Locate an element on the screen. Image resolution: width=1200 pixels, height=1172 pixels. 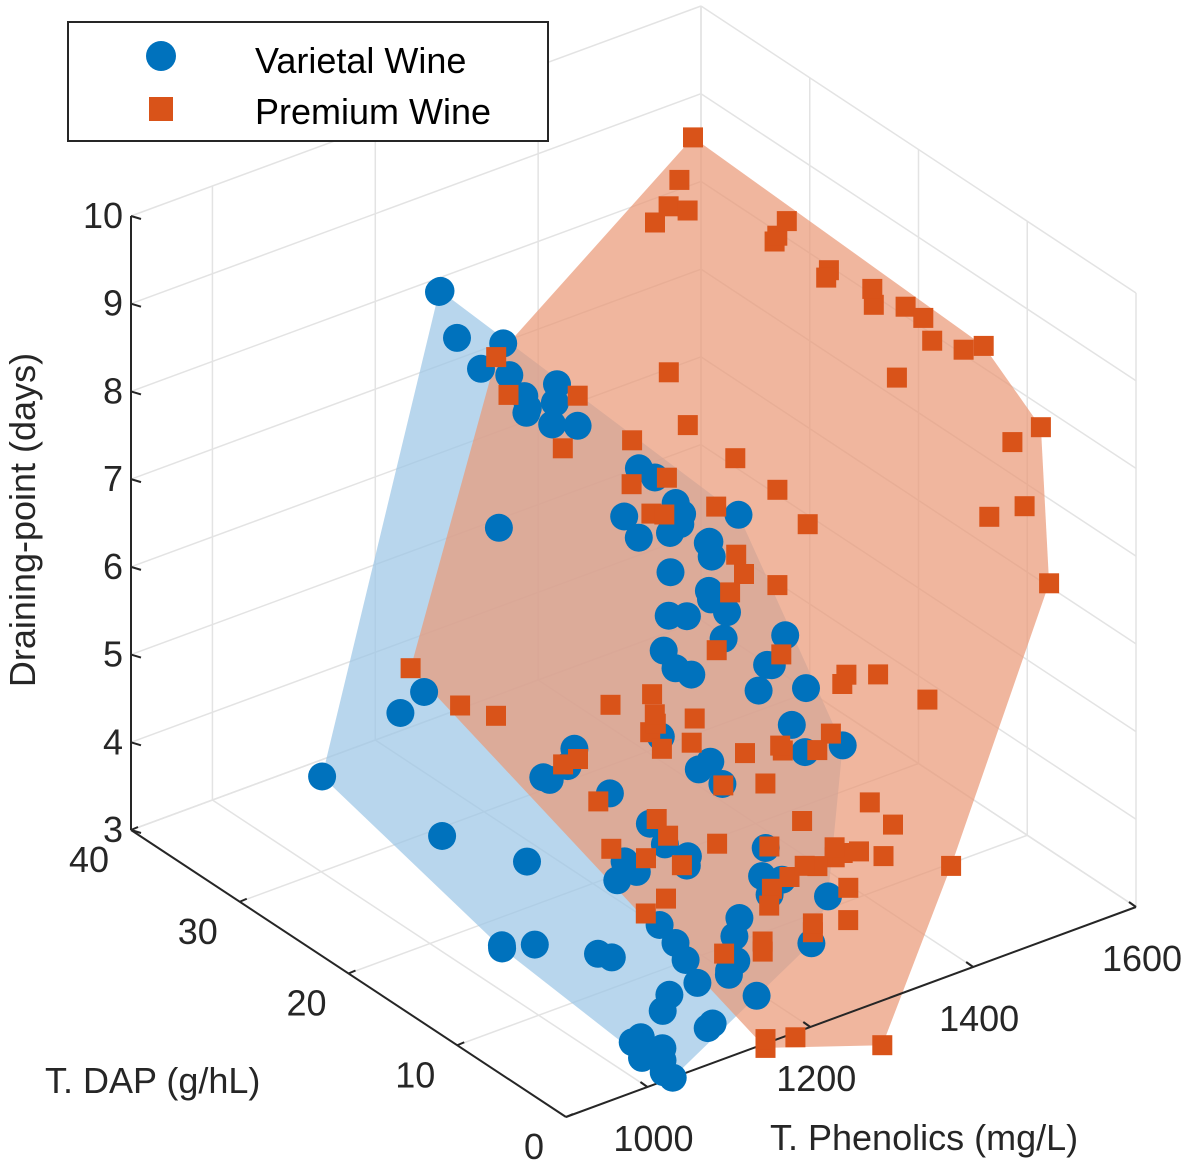
z-tick-label: 4 is located at coordinates (113, 741).